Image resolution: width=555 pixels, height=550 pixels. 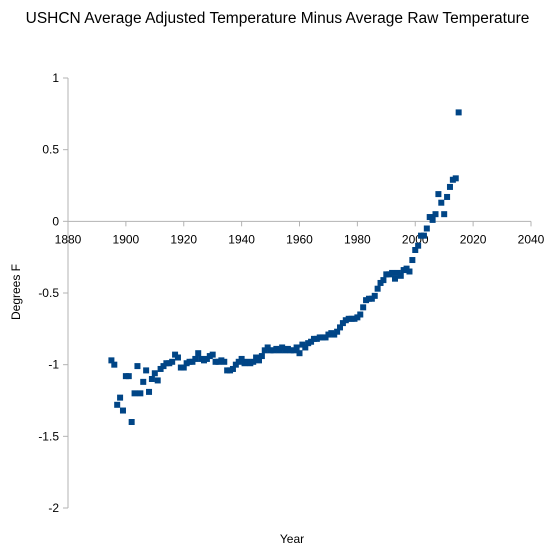 I want to click on x-tick-label: 1940, so click(x=241, y=239).